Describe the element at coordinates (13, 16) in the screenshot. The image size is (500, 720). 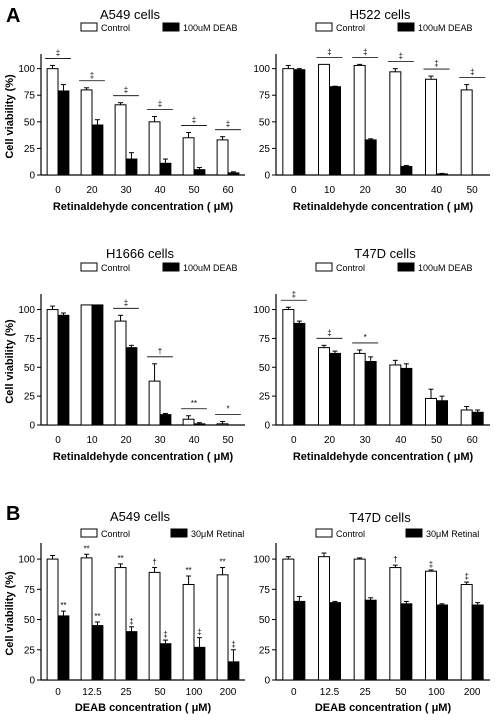
I see `panel-label-a: A` at that location.